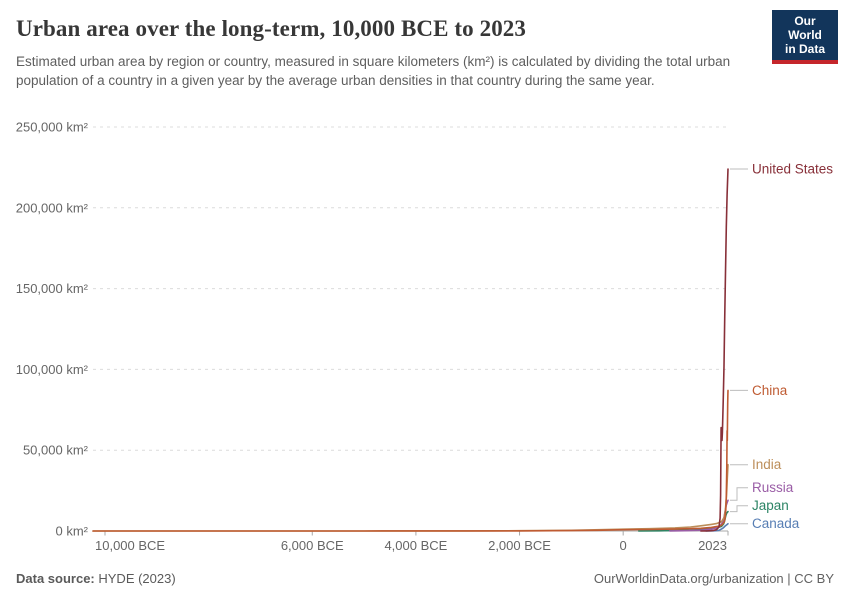 Image resolution: width=850 pixels, height=600 pixels. Describe the element at coordinates (410, 497) in the screenshot. I see `series-line-india` at that location.